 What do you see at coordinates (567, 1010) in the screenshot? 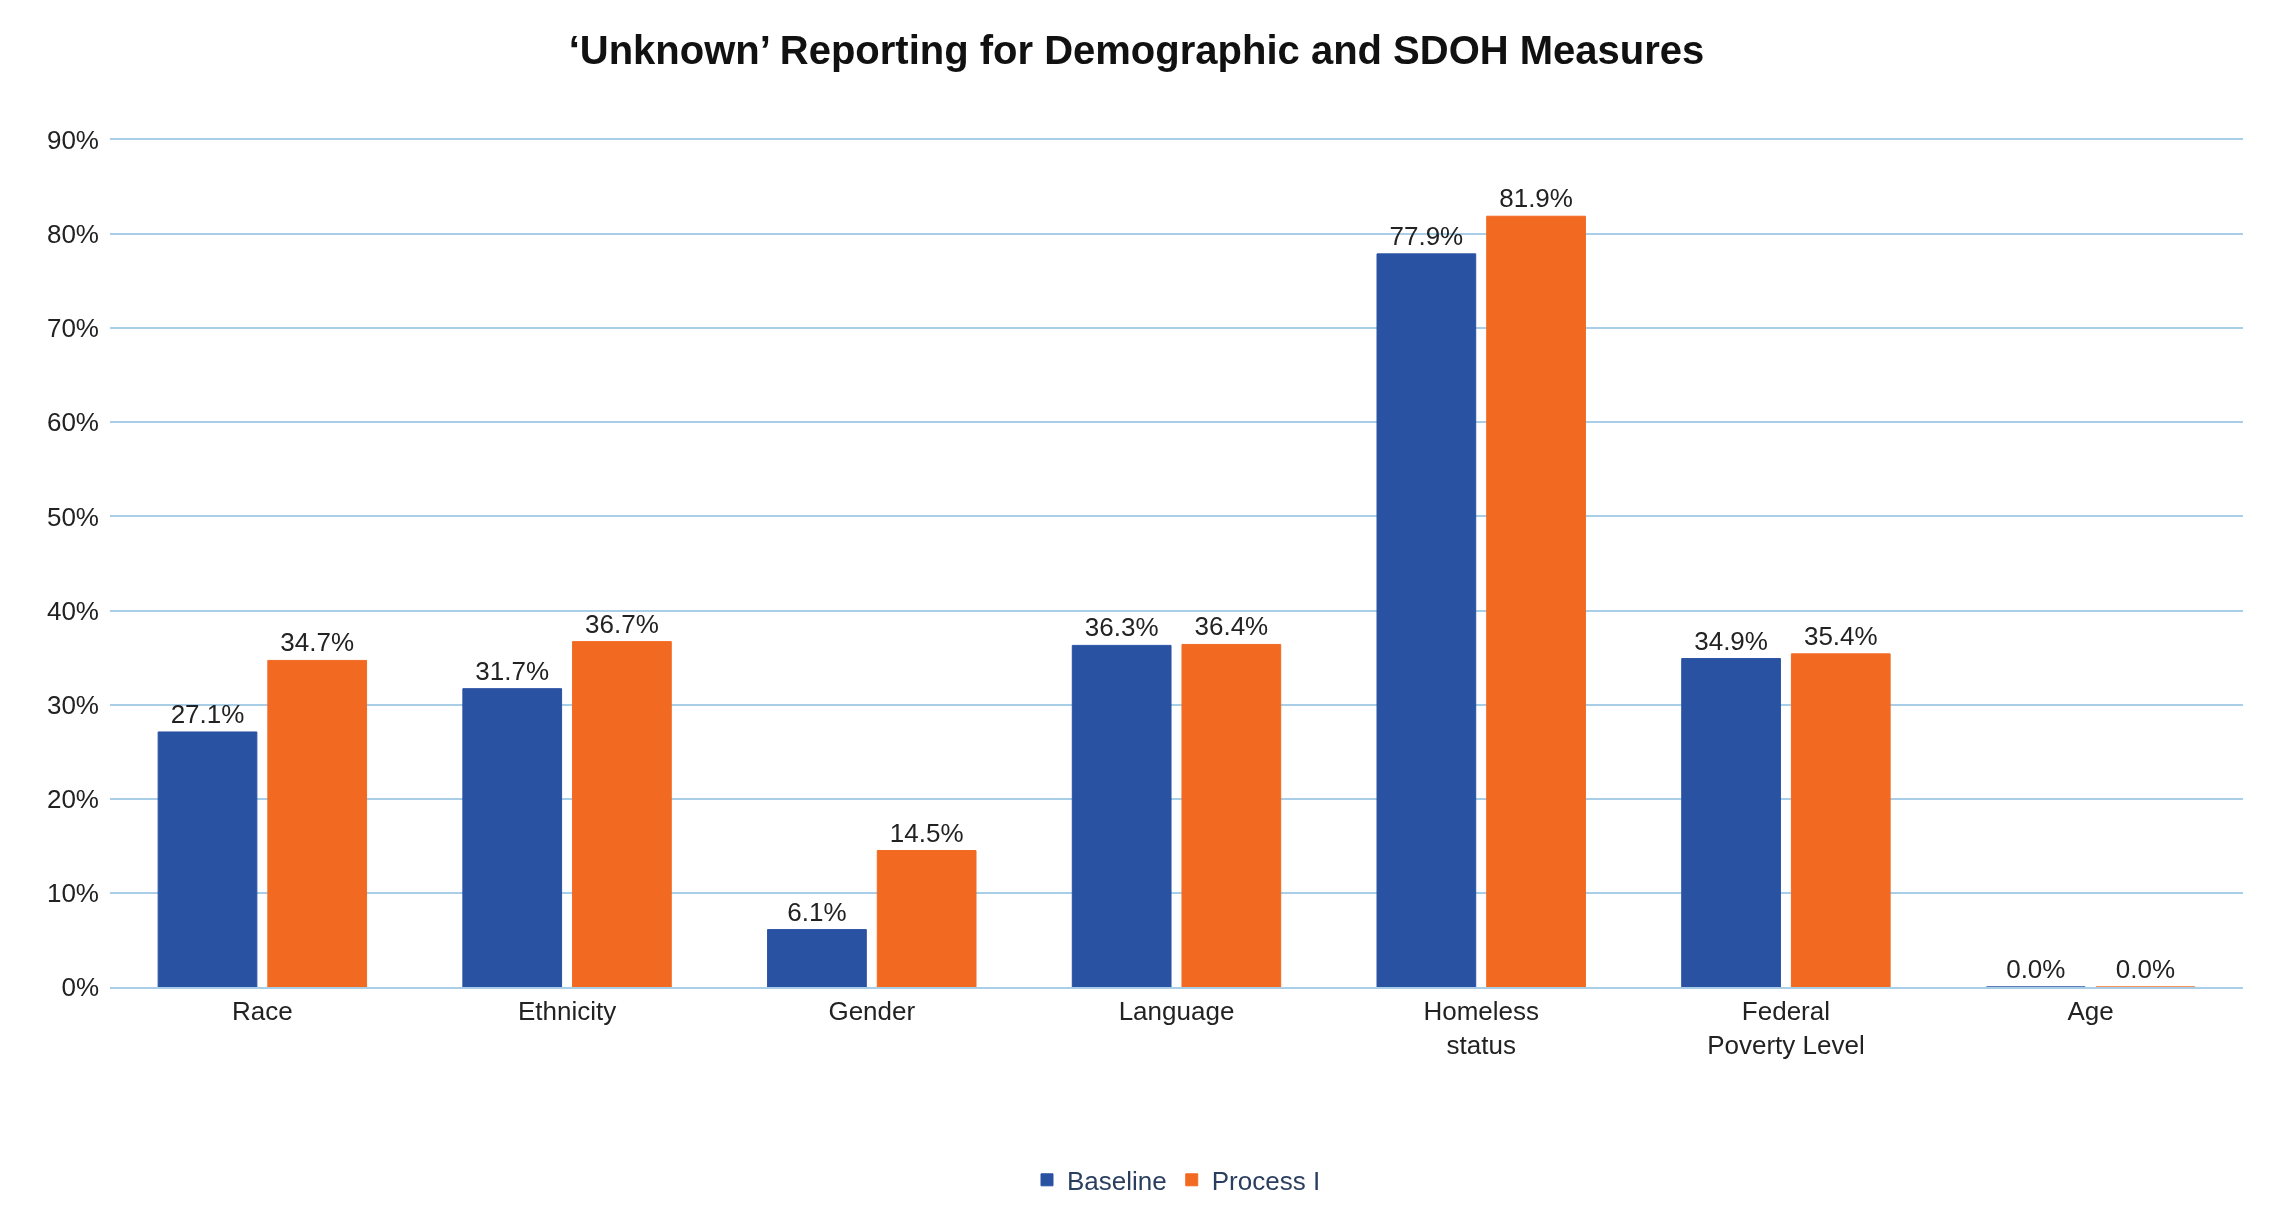
I see `x-tick-label: Ethnicity` at bounding box center [567, 1010].